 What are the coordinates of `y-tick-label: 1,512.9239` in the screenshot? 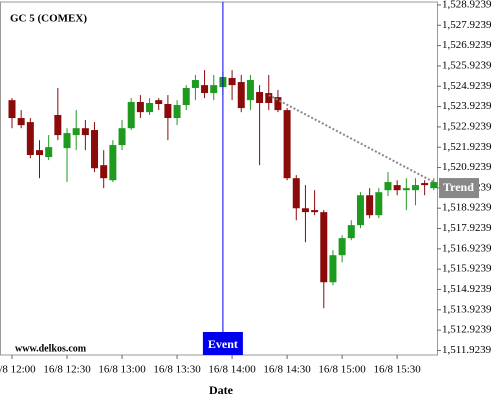 It's located at (467, 330).